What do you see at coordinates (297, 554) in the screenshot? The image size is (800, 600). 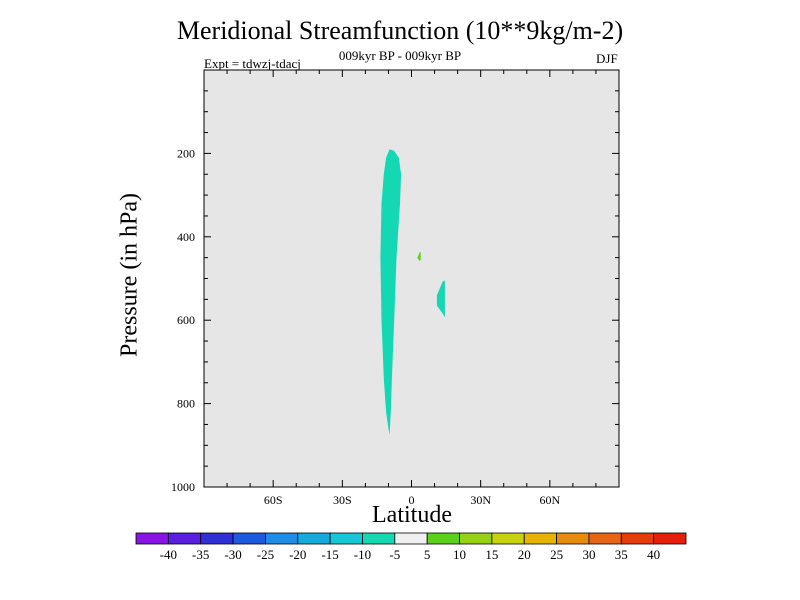 I see `colorbar-label: -20` at bounding box center [297, 554].